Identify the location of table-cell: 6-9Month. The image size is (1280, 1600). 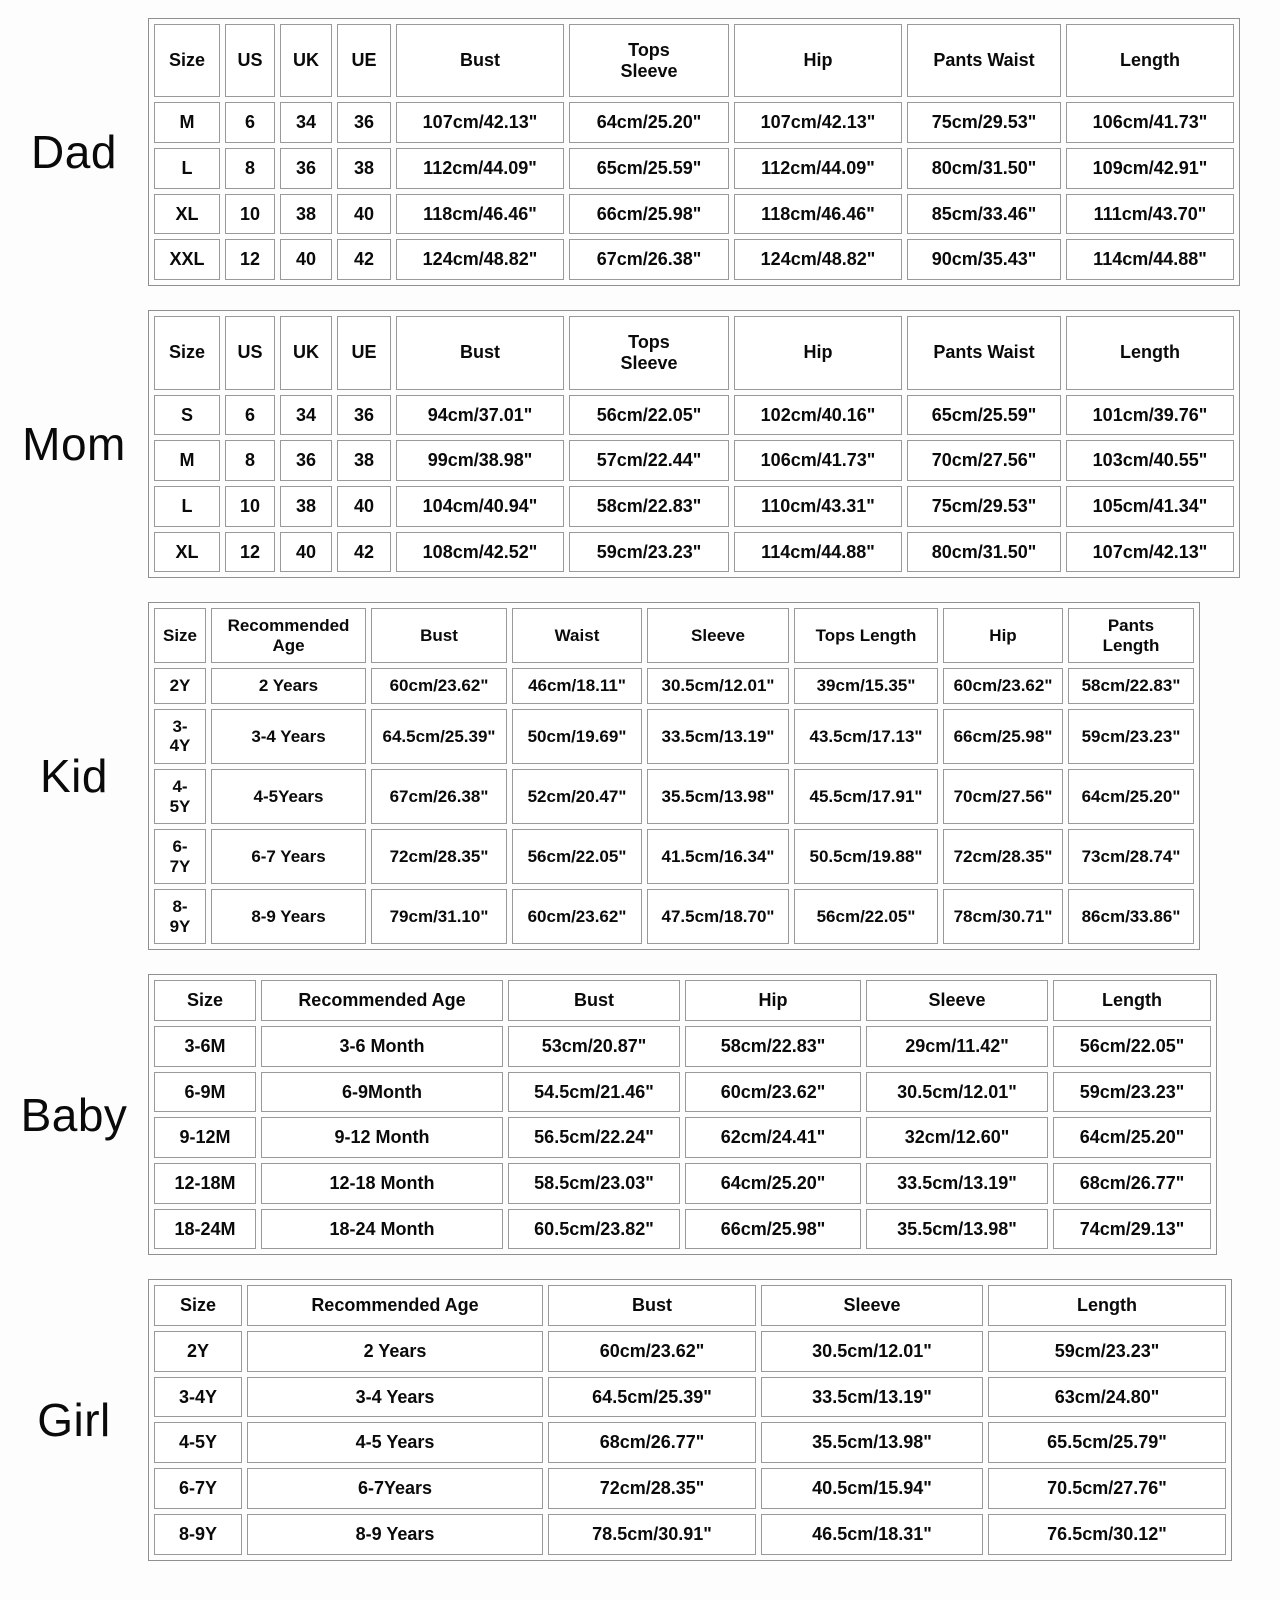
(382, 1092).